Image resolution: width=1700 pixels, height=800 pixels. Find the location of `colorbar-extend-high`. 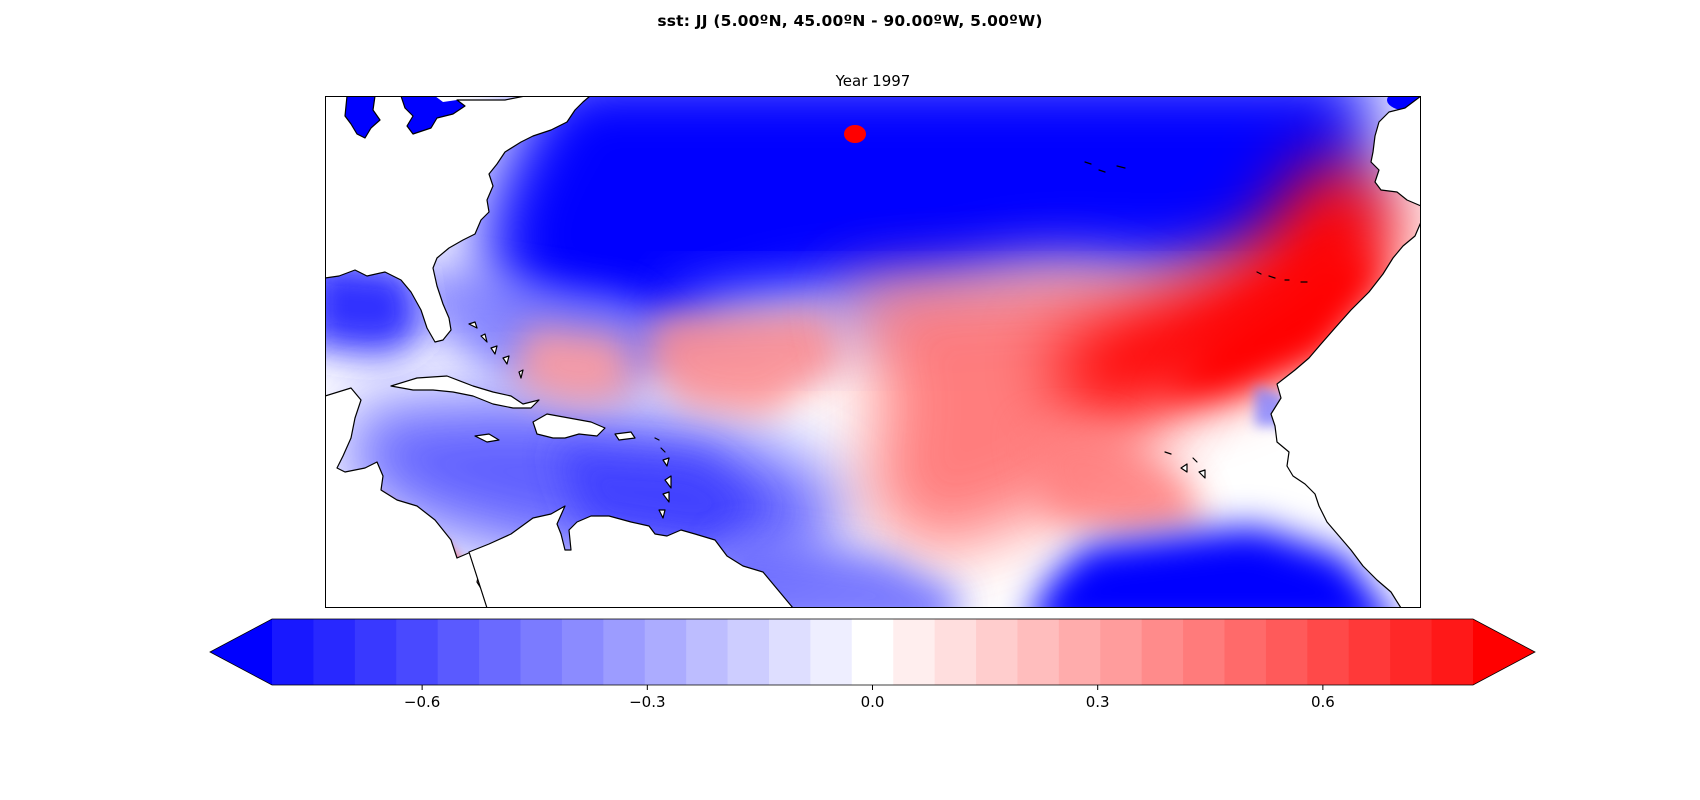

colorbar-extend-high is located at coordinates (1504, 652).